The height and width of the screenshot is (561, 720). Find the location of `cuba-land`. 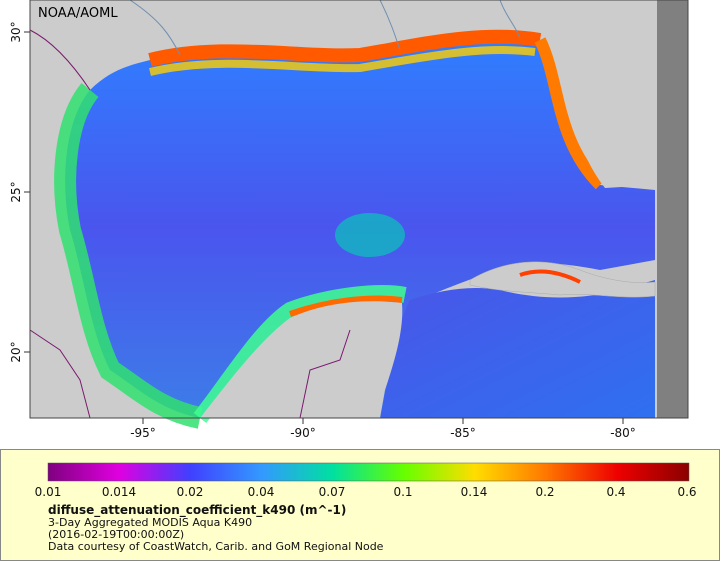

cuba-land is located at coordinates (562, 279).